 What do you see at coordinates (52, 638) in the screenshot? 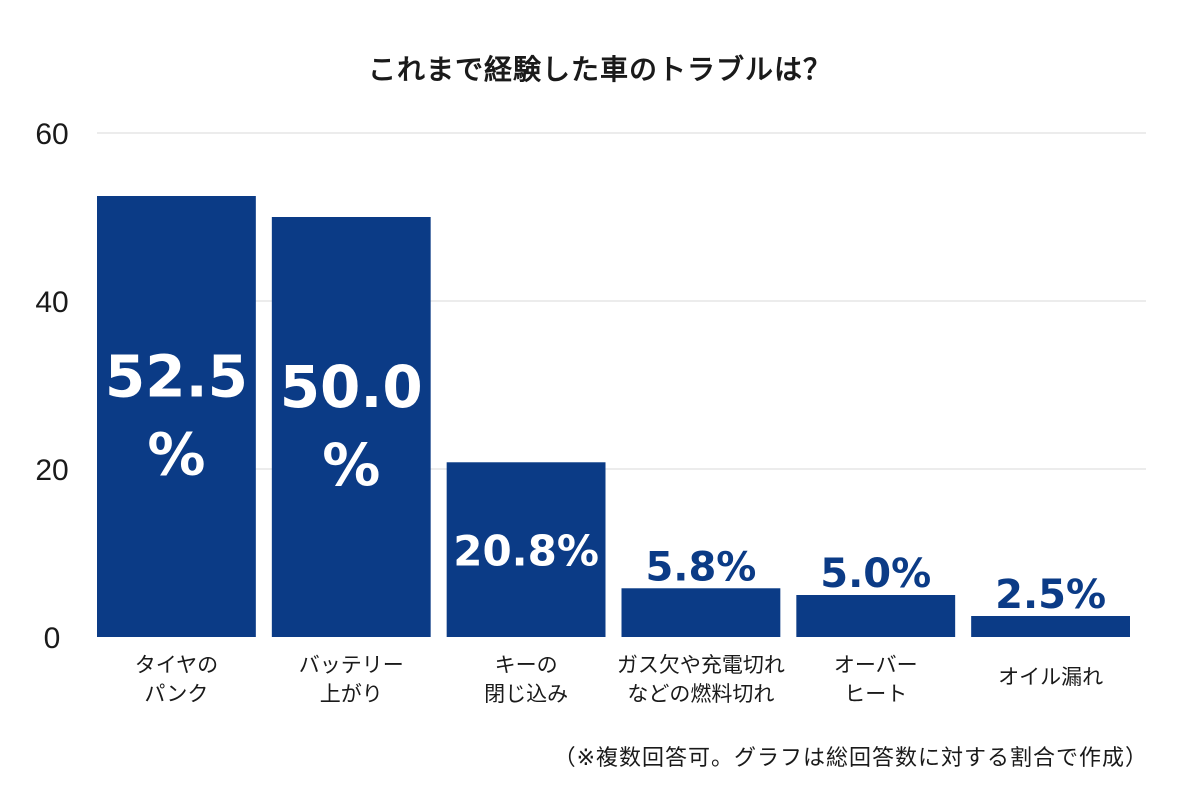
I see `y-tick-label: 0` at bounding box center [52, 638].